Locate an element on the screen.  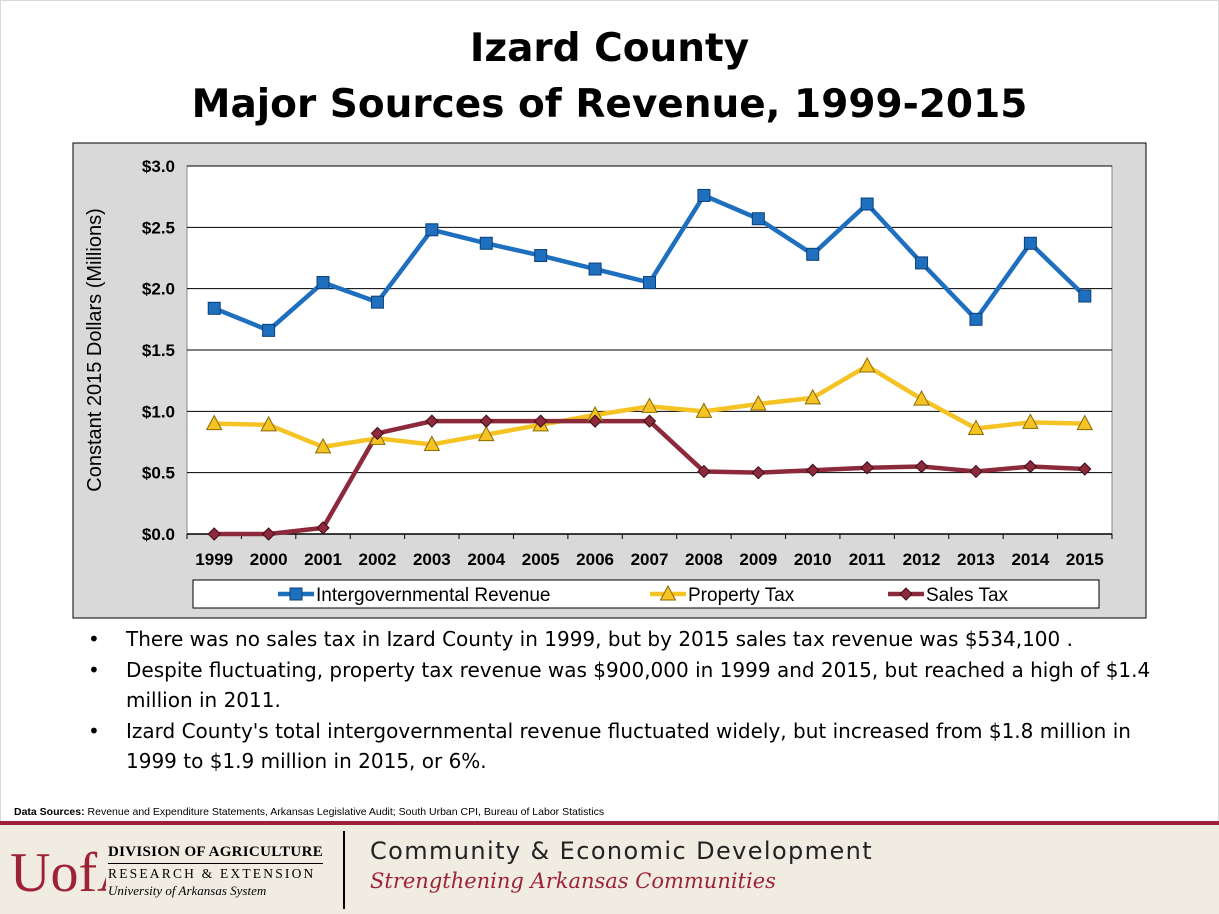
x-tick-label: 2001 is located at coordinates (323, 559).